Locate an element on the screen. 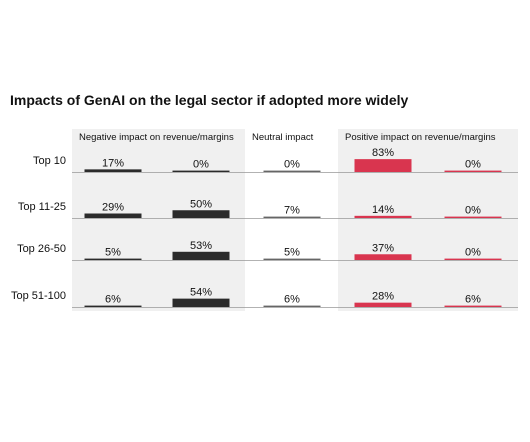  data-label: 54% is located at coordinates (201, 293).